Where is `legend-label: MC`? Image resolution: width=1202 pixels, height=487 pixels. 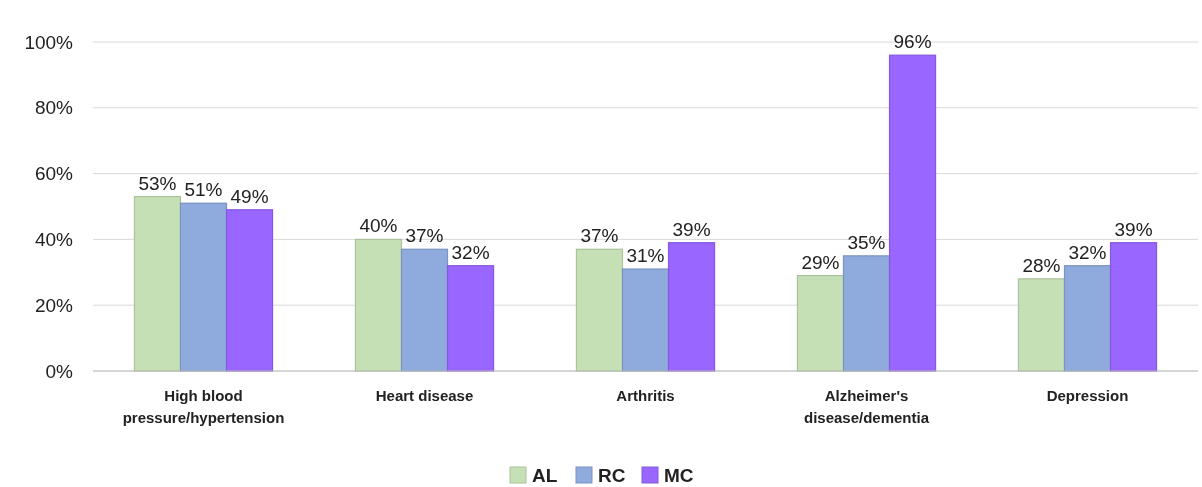 legend-label: MC is located at coordinates (679, 475).